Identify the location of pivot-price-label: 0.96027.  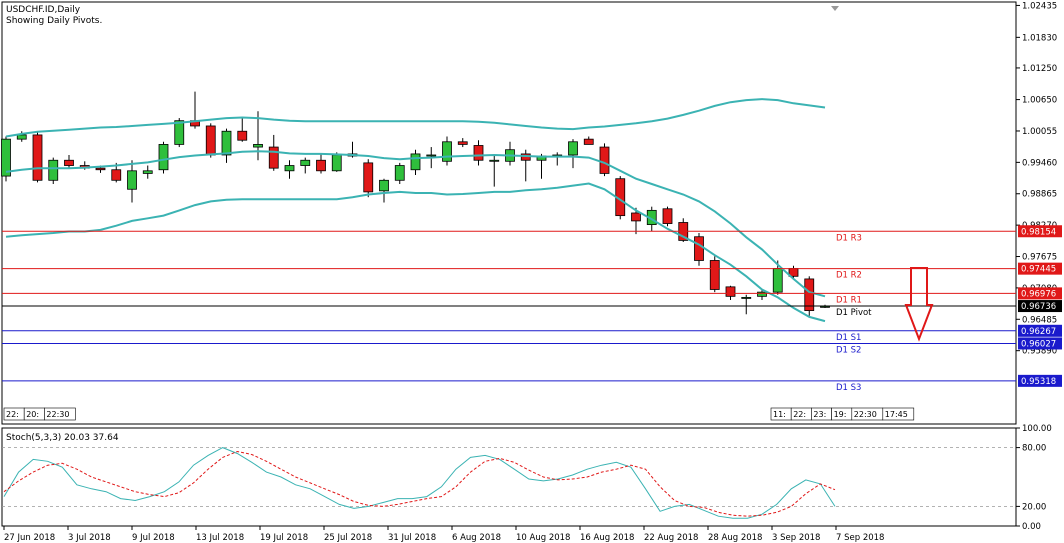
(1038, 344).